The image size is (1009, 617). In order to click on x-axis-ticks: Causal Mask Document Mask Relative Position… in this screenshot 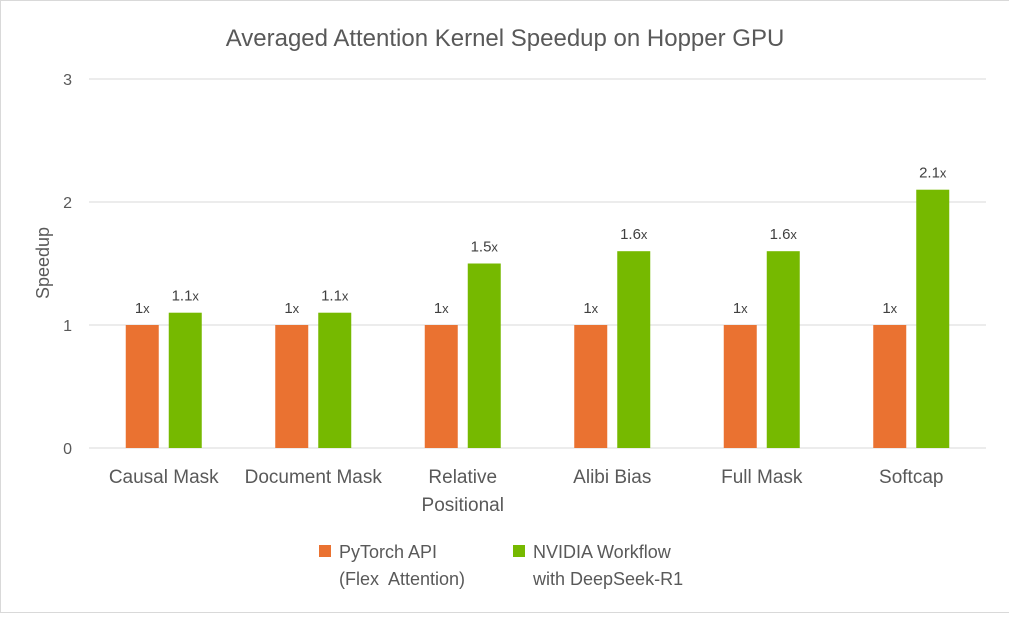, I will do `click(526, 491)`.